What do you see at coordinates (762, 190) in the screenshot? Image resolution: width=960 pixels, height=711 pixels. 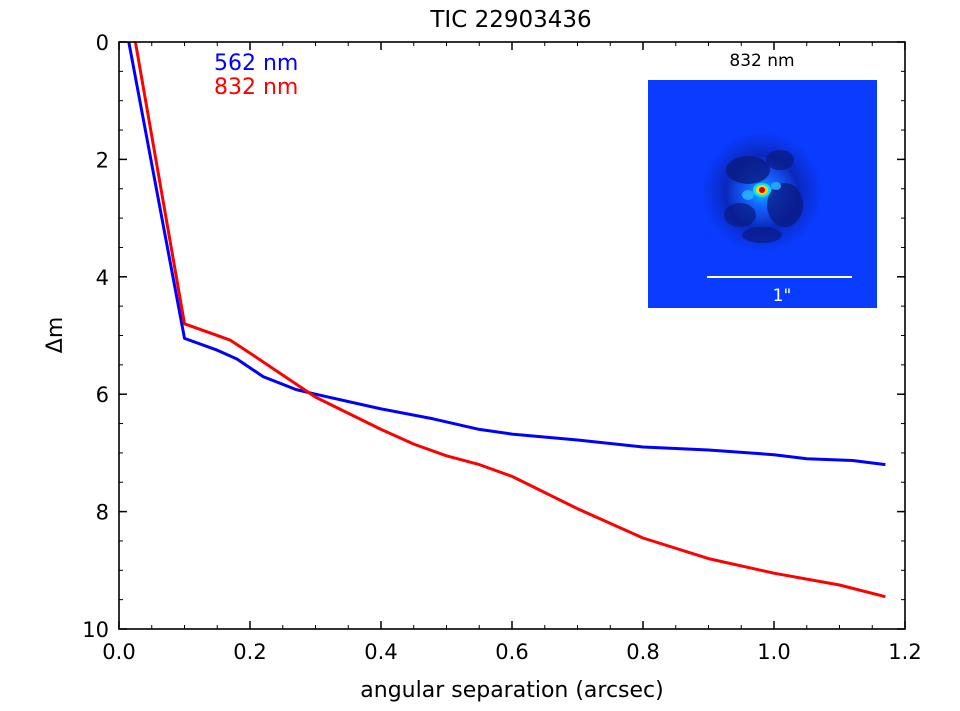 I see `star-core` at bounding box center [762, 190].